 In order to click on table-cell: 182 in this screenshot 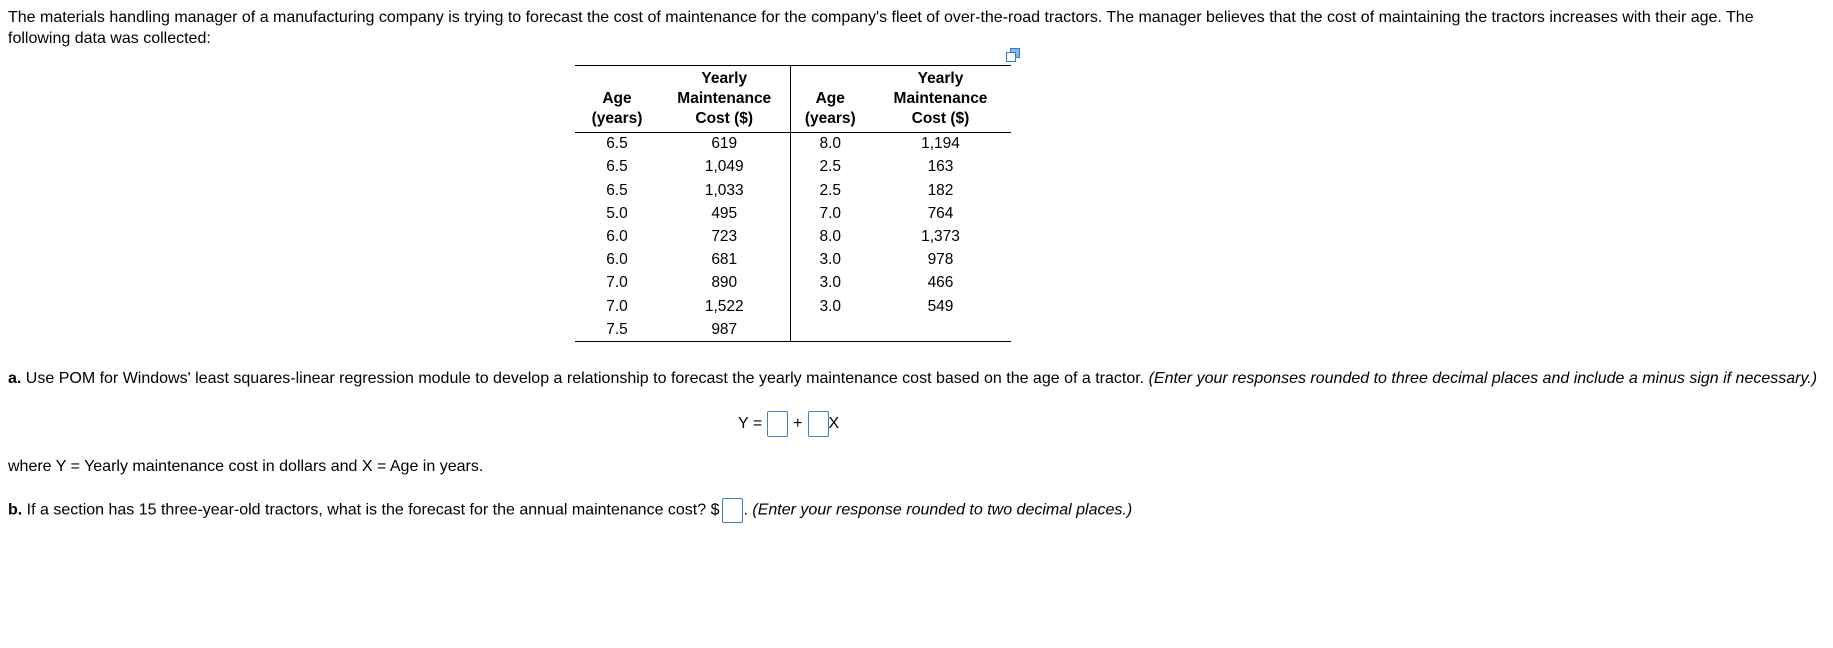, I will do `click(940, 190)`.